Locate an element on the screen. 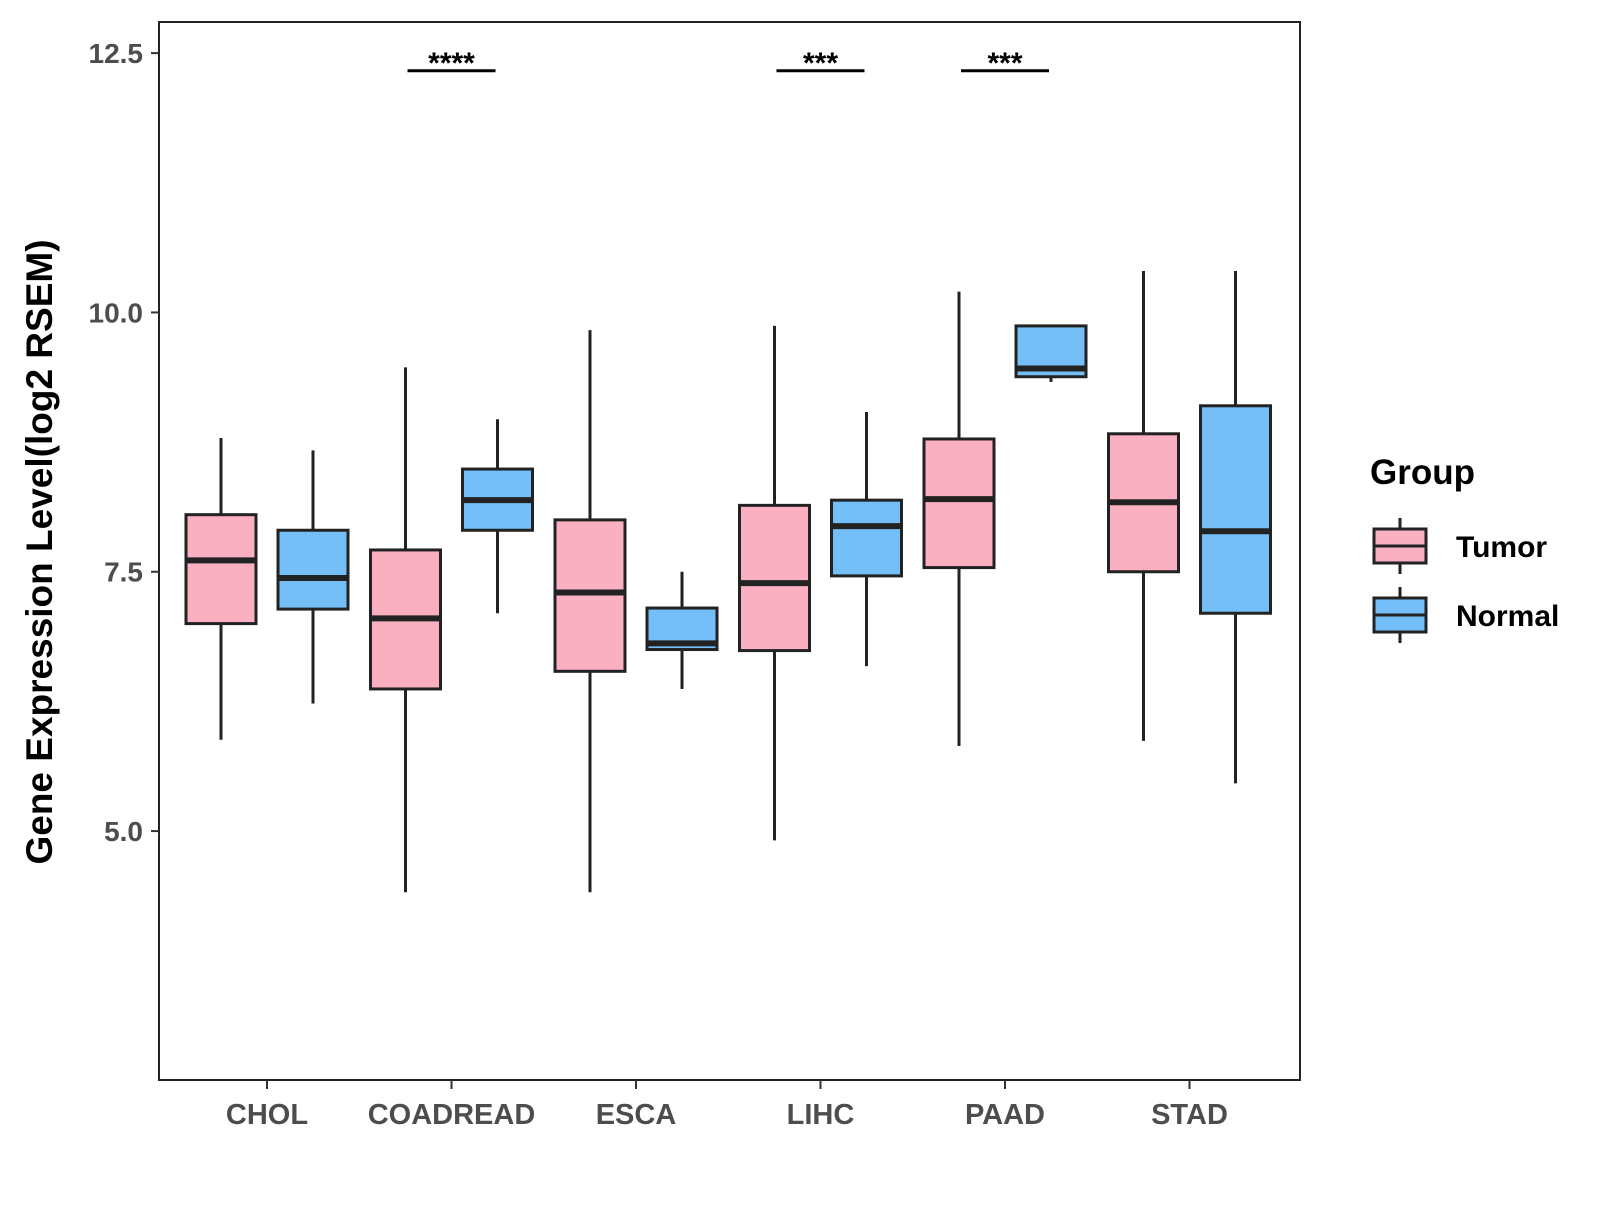  significance-label-paad: *** is located at coordinates (1004, 63).